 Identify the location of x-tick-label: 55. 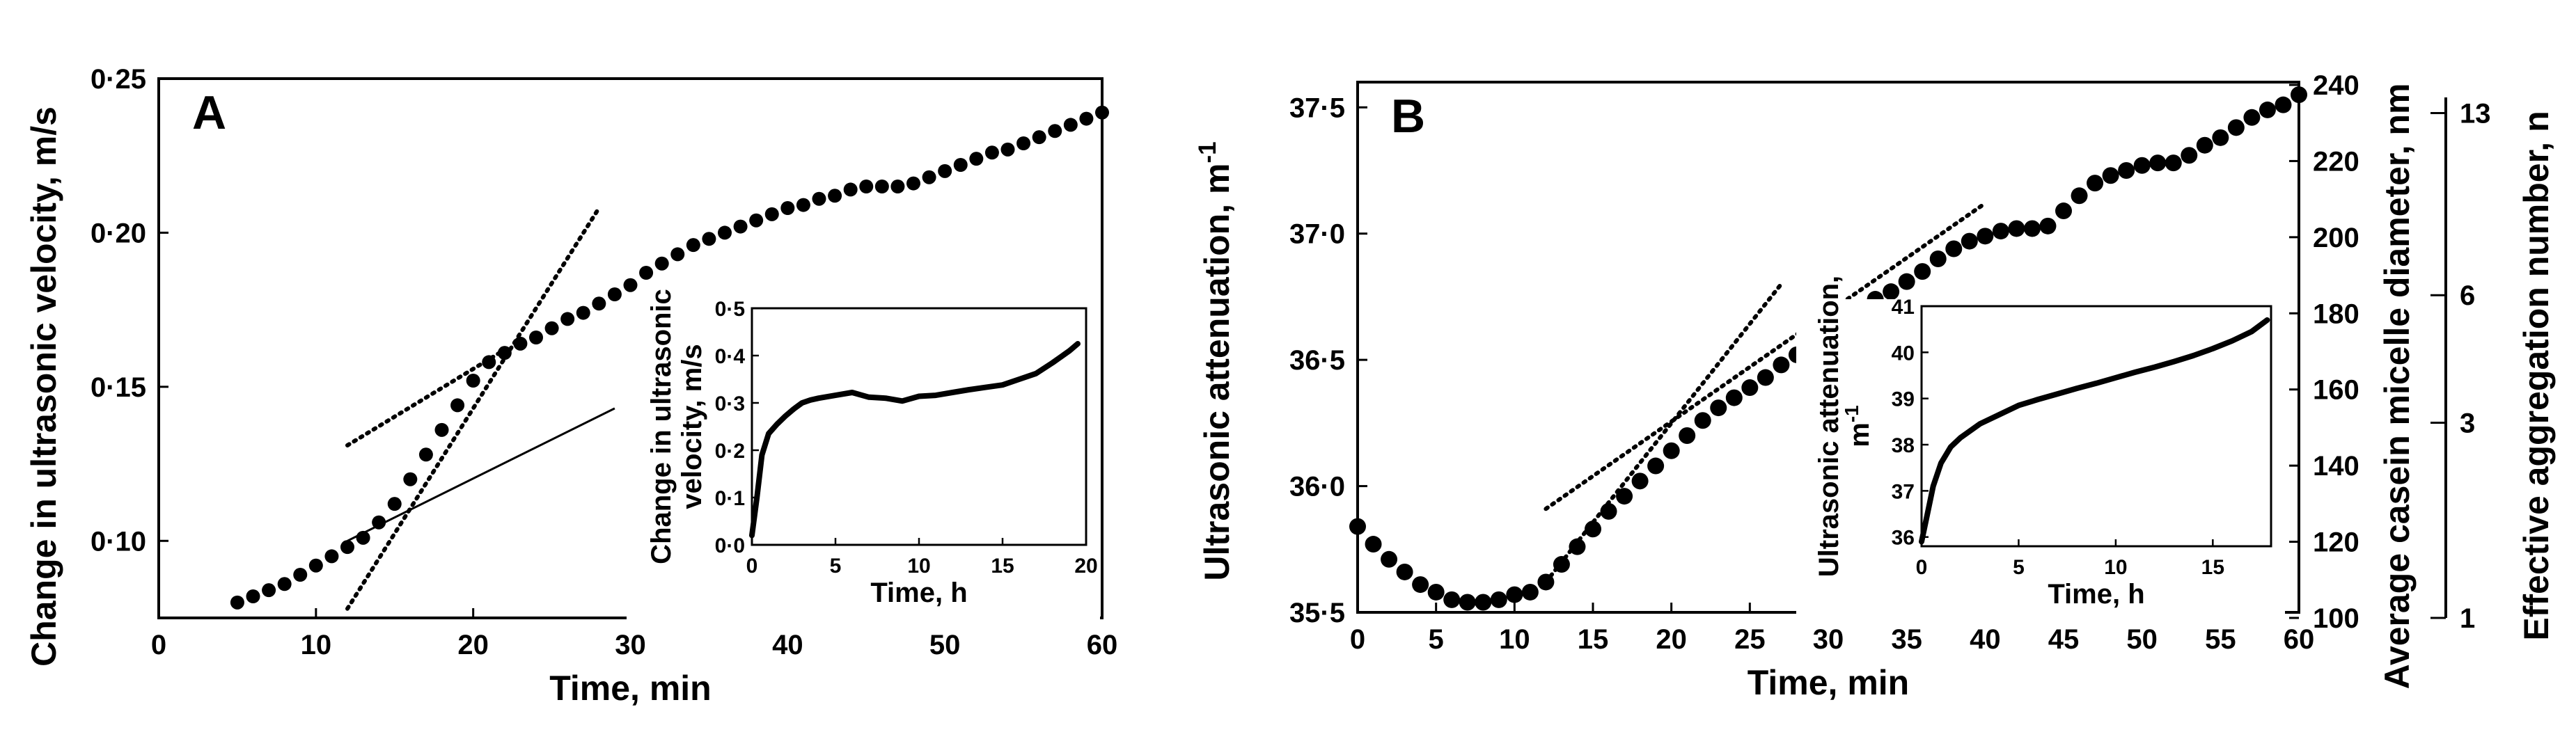
(2220, 639).